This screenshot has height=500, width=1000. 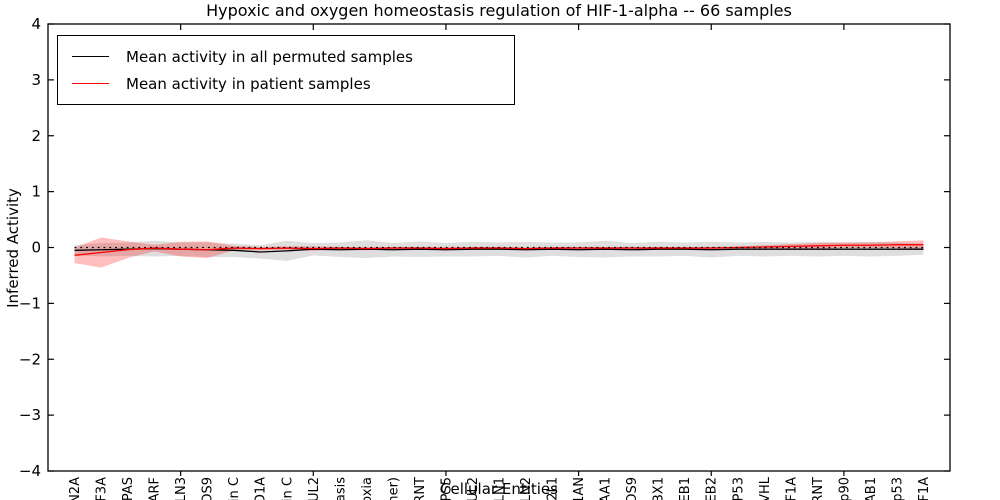 I want to click on x-category-label: VHL, so click(x=765, y=488).